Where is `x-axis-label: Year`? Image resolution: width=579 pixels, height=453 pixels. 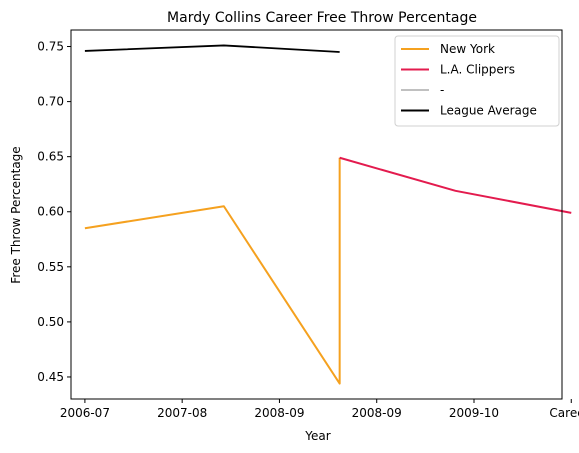 x-axis-label: Year is located at coordinates (317, 436).